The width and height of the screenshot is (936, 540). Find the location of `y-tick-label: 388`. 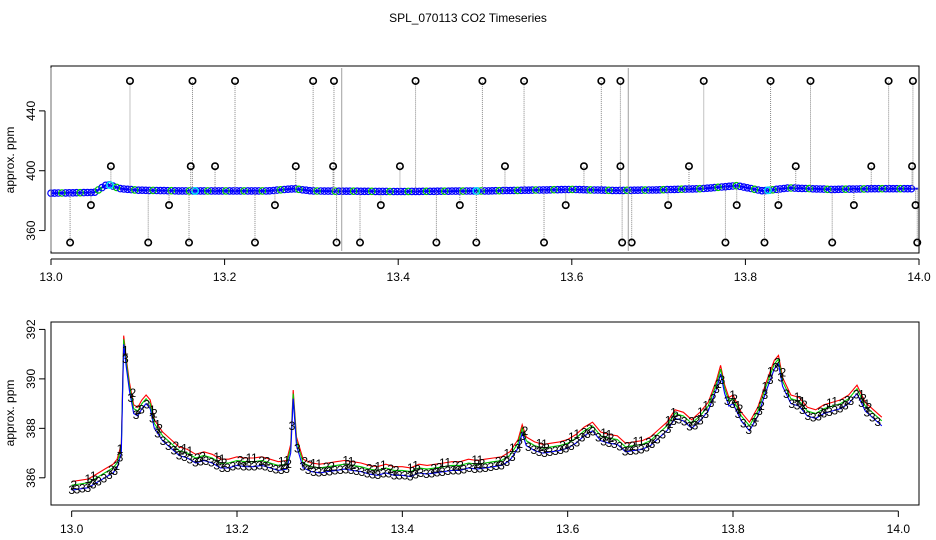

y-tick-label: 388 is located at coordinates (31, 428).